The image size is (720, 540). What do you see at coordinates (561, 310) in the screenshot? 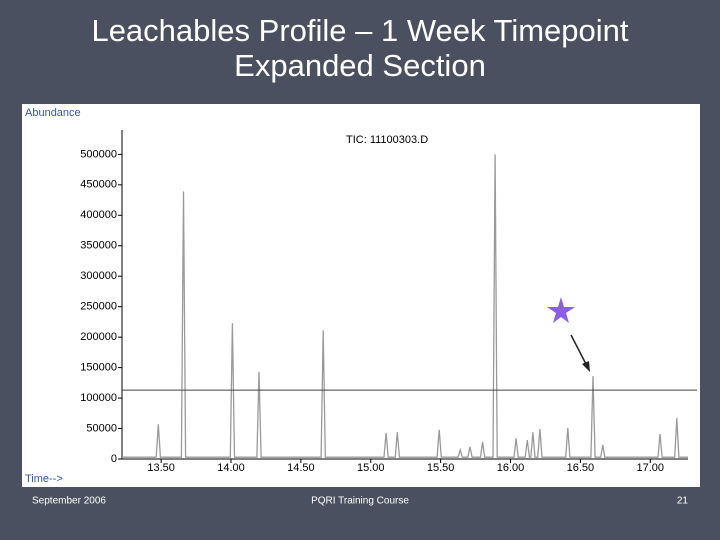
I see `star-marker` at bounding box center [561, 310].